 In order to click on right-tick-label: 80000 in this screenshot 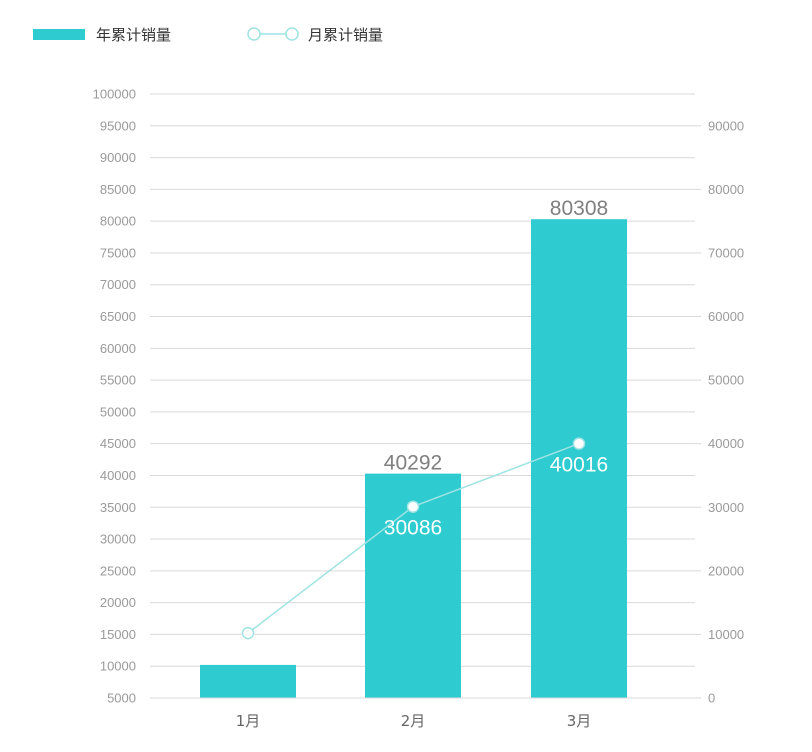, I will do `click(726, 189)`.